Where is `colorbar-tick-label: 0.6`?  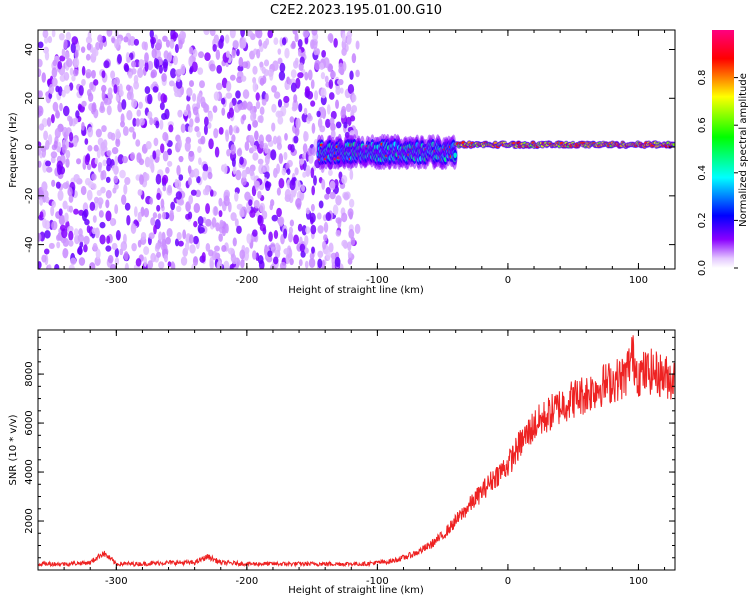
colorbar-tick-label: 0.6 is located at coordinates (702, 125).